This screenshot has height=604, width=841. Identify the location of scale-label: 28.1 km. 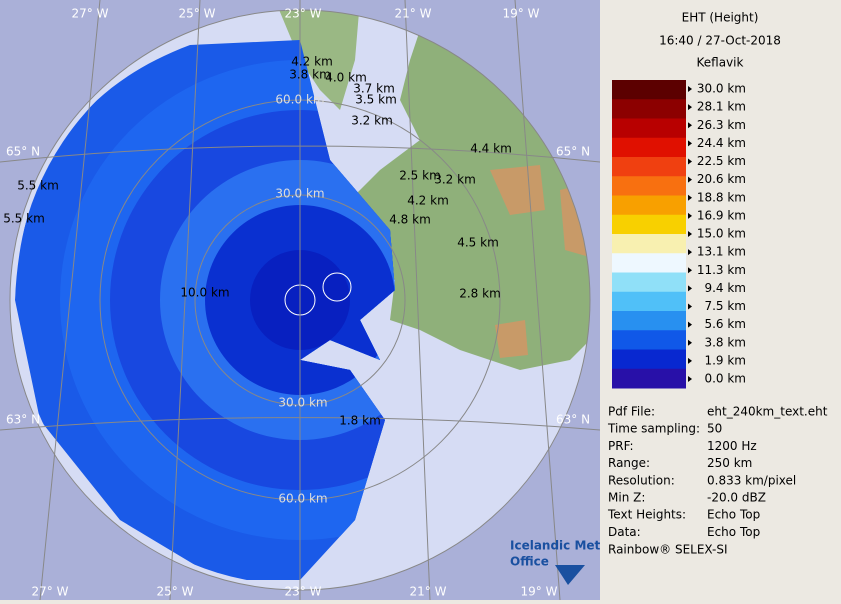
(721, 107).